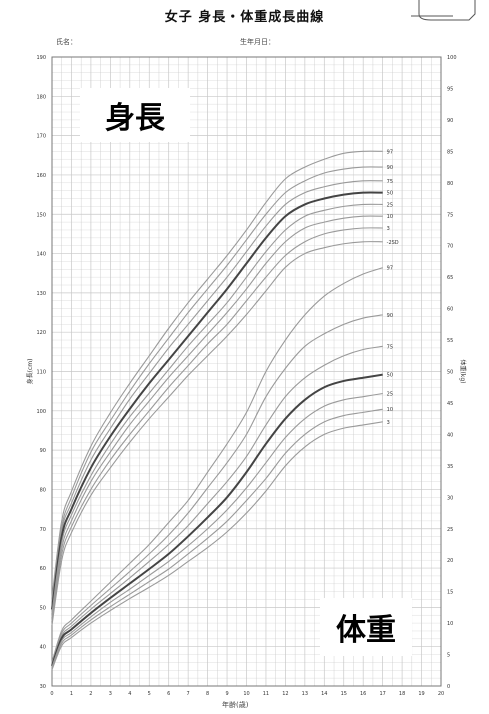 The width and height of the screenshot is (489, 714). What do you see at coordinates (421, 694) in the screenshot?
I see `x-tick-label: 19` at bounding box center [421, 694].